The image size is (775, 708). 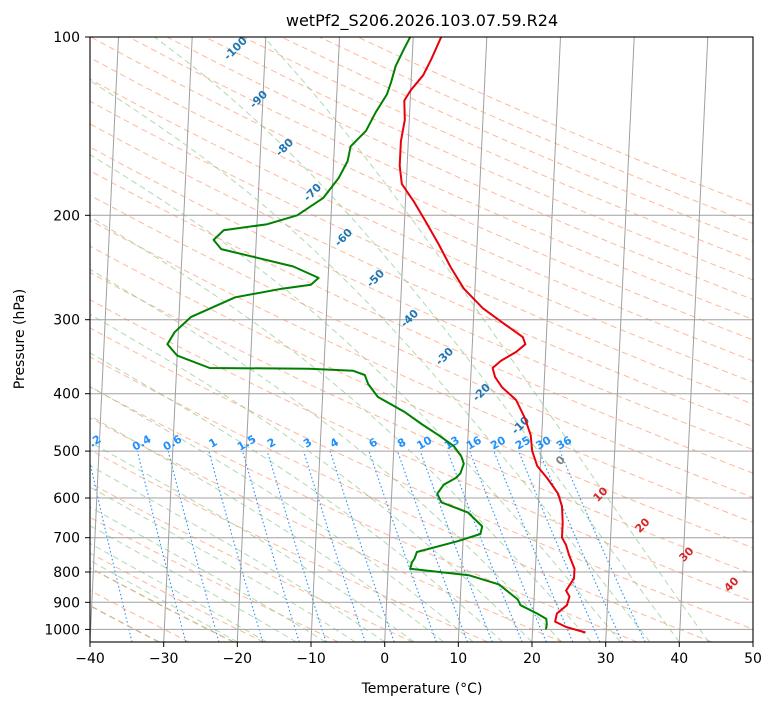 I want to click on y-tick-label: 600, so click(x=66, y=499).